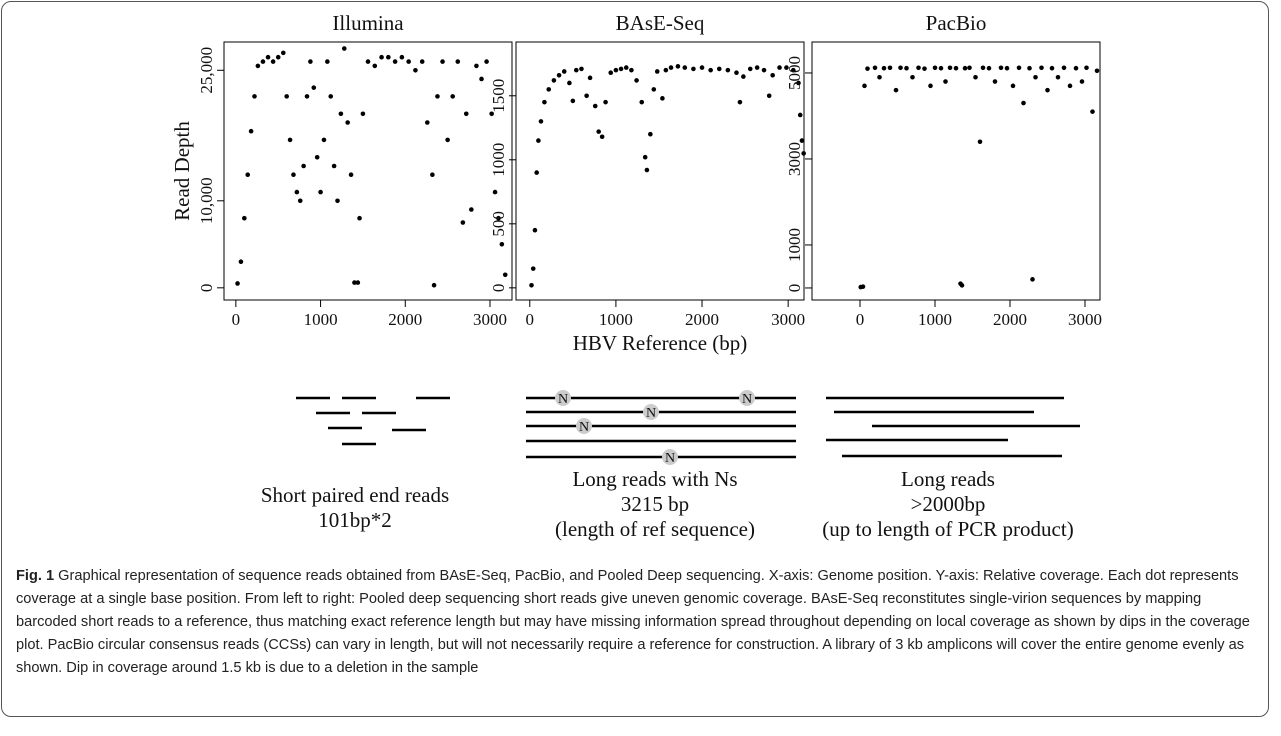 The width and height of the screenshot is (1281, 736). I want to click on diagram-label: (up to length of PCR product), so click(947, 529).